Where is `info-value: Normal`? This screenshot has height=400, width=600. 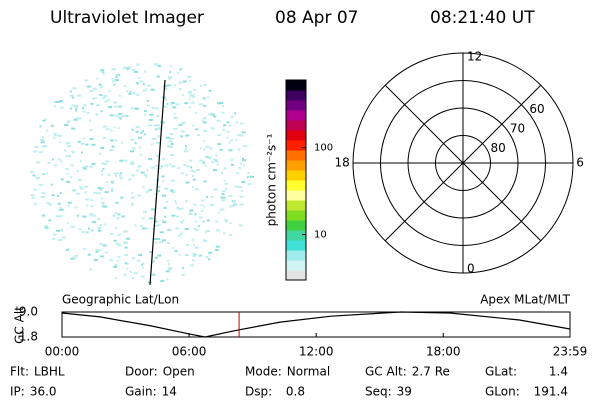 info-value: Normal is located at coordinates (308, 372).